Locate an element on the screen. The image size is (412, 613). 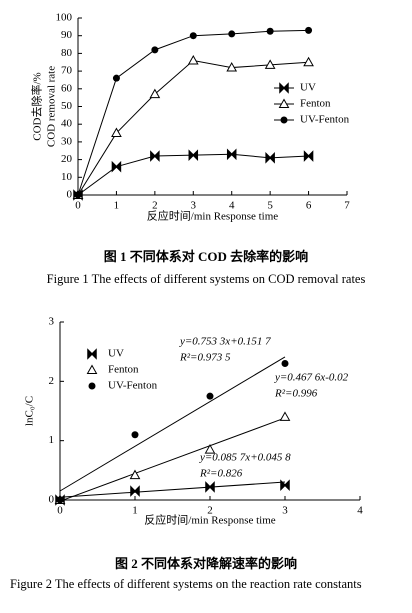
fit-equation: y=0.085 7x+0.045 8 is located at coordinates (245, 458).